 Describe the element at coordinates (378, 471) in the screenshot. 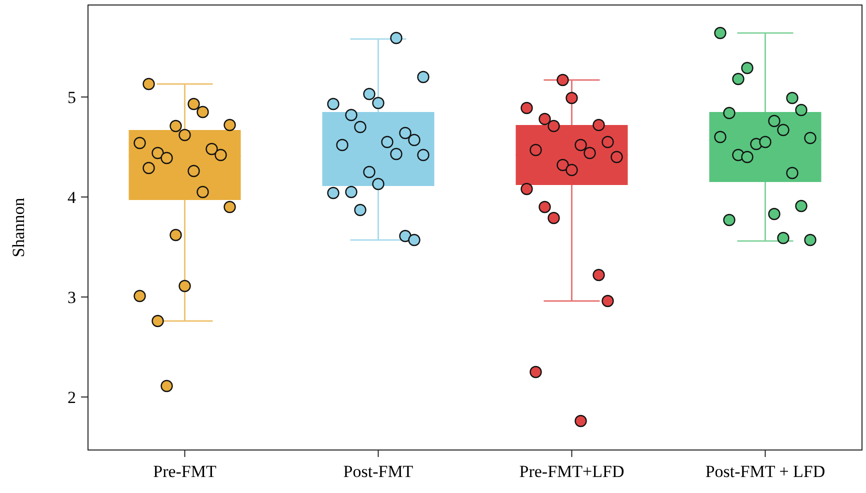

I see `x-tick-label: Post-FMT` at that location.